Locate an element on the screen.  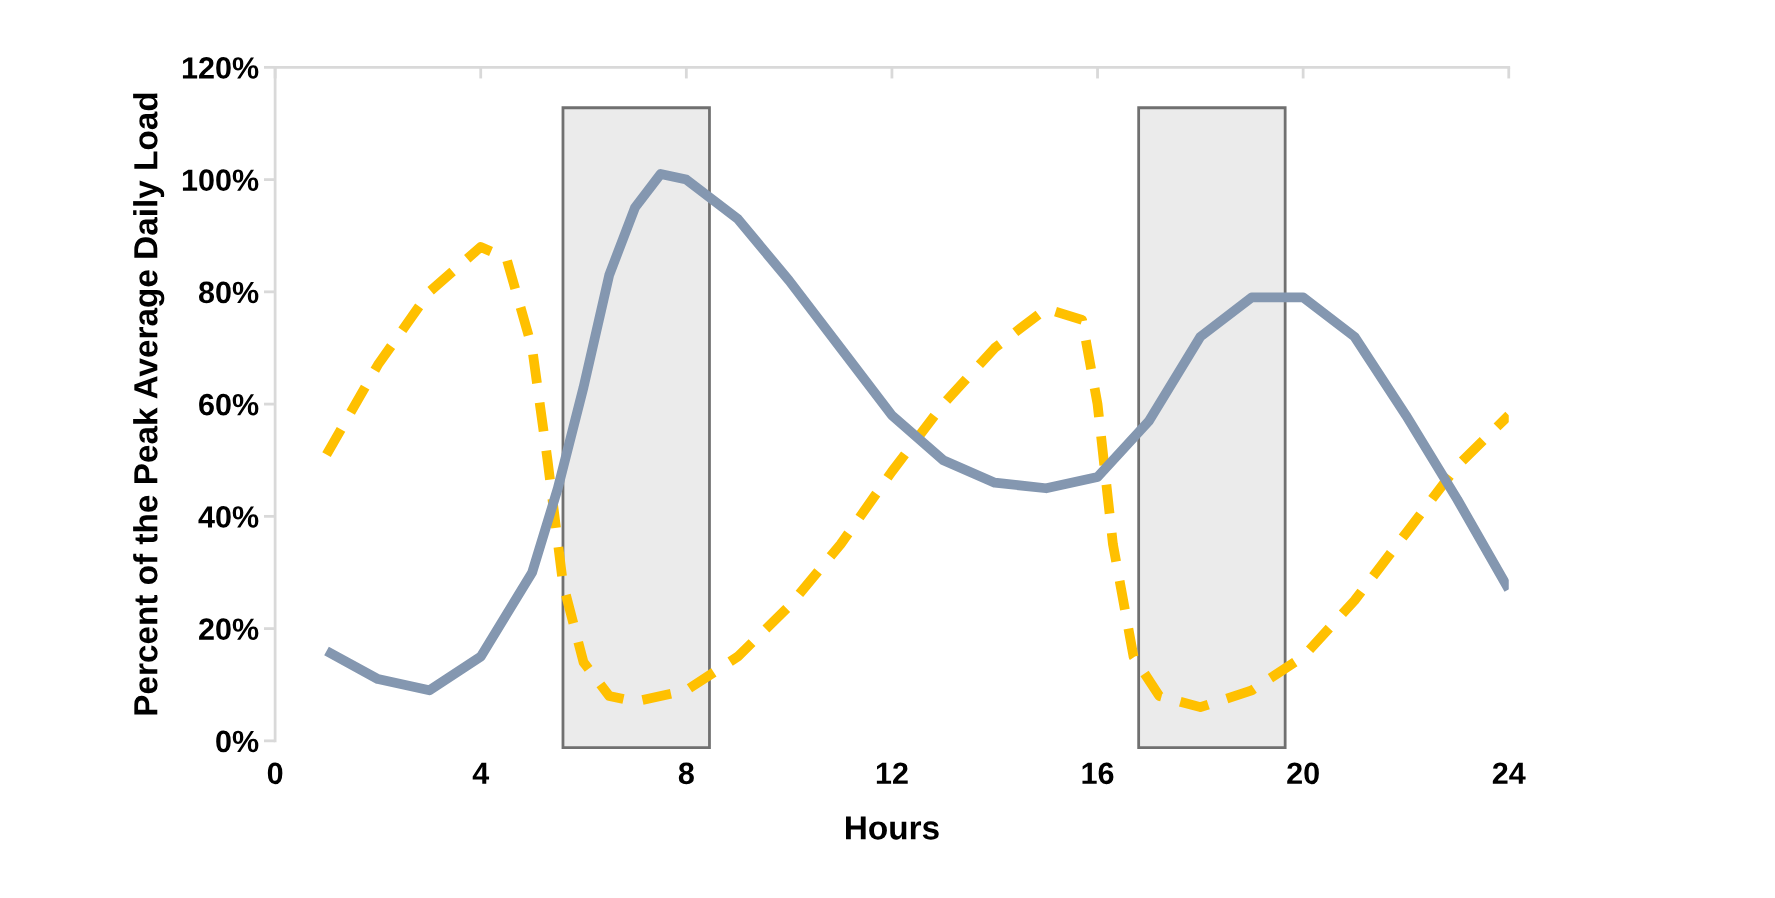
y-tick-label: 100% is located at coordinates (220, 180).